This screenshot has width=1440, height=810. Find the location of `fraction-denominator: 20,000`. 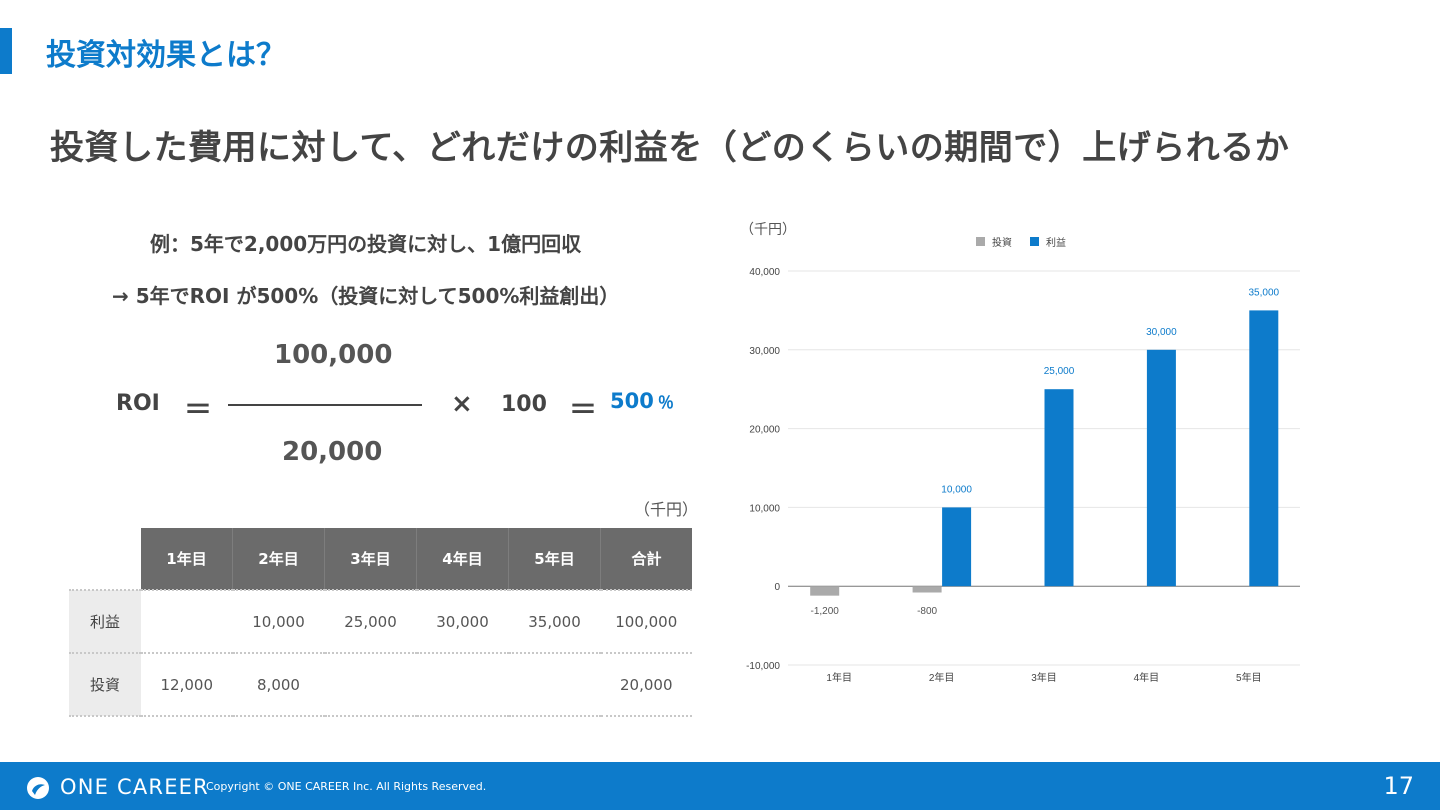

fraction-denominator: 20,000 is located at coordinates (332, 452).